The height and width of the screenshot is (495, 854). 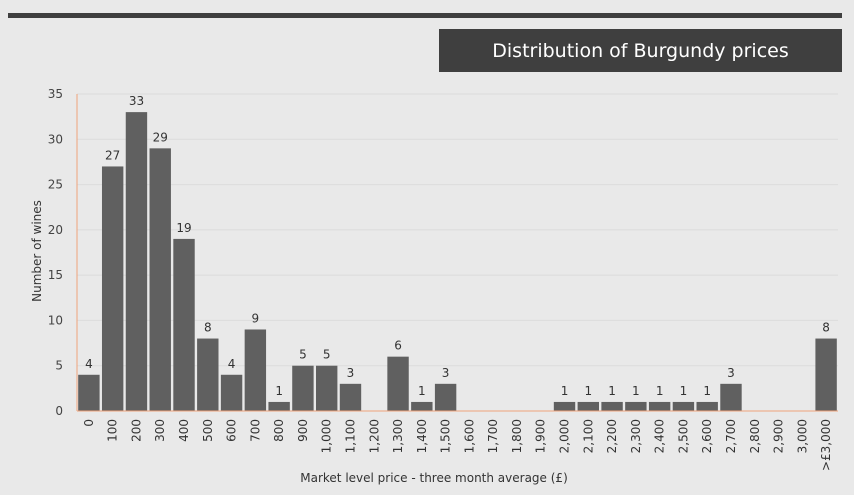 I want to click on x-tick-label: 2,600, so click(x=707, y=436).